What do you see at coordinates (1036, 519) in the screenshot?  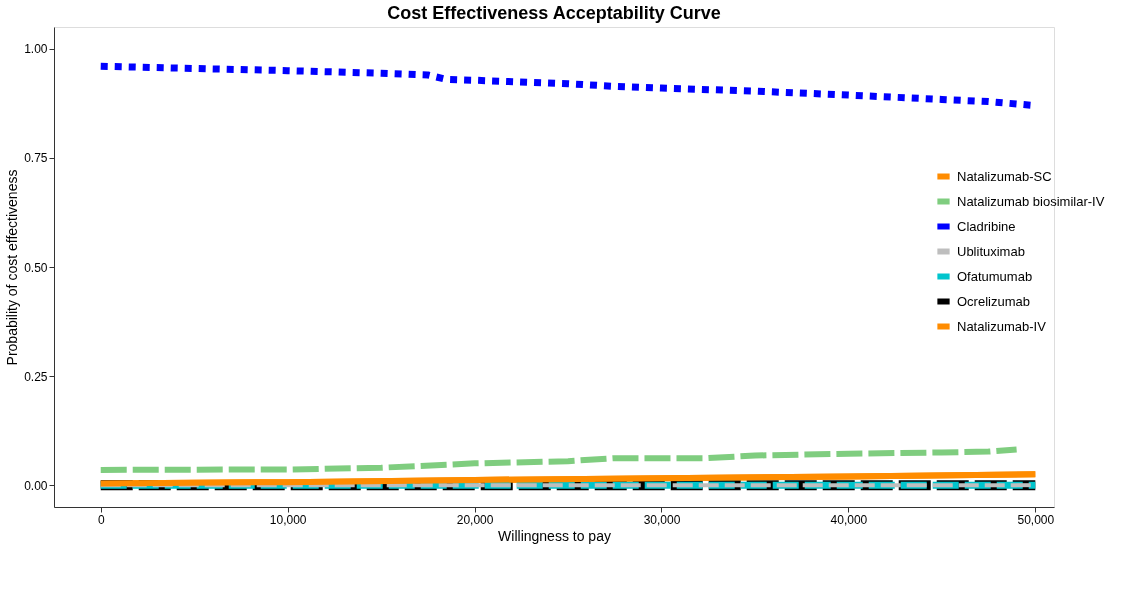 I see `x-tick-label: 50,000` at bounding box center [1036, 519].